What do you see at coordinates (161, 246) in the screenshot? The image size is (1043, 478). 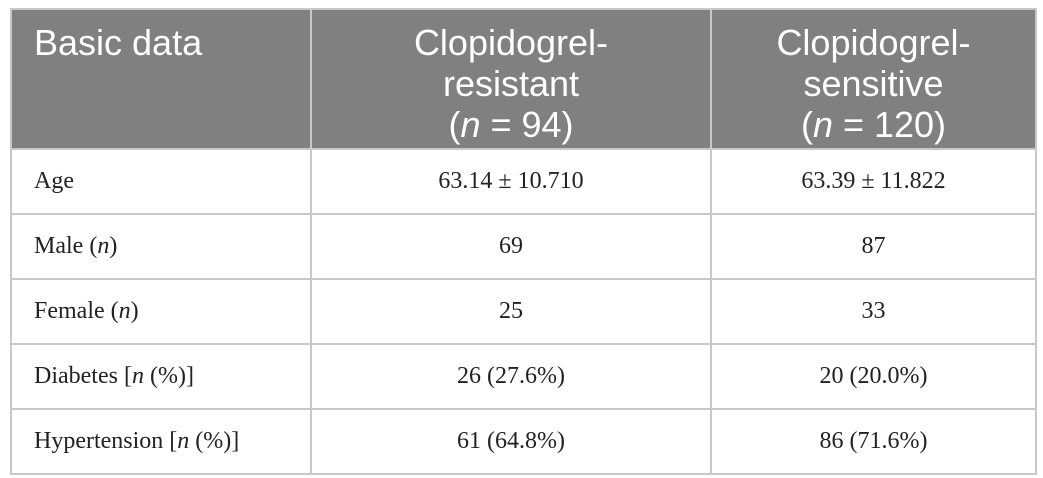 I see `table-cell: Male (n)` at bounding box center [161, 246].